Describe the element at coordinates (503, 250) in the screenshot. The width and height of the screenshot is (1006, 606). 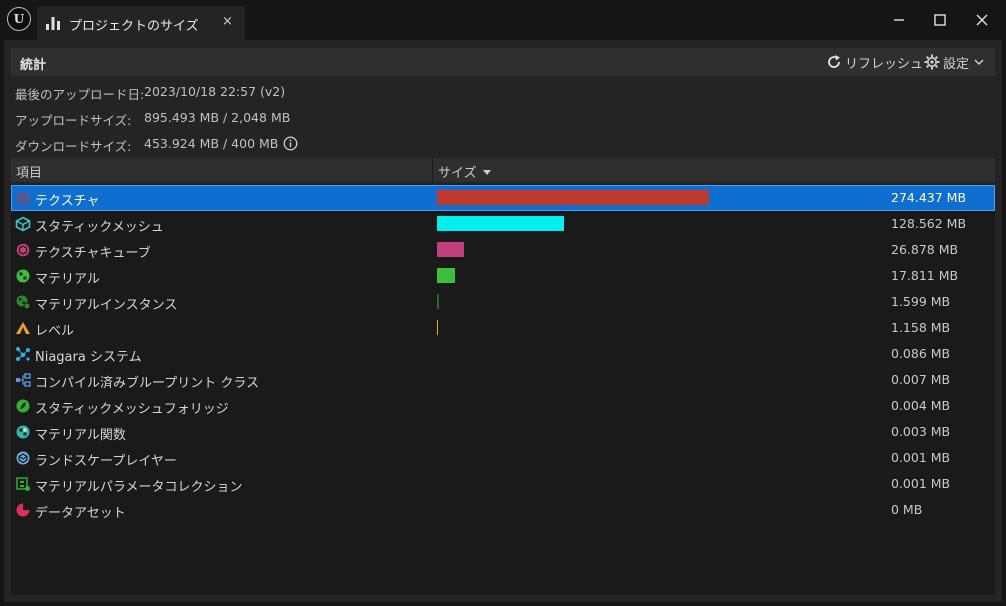
I see `table-row: テクスチャキューブ 26.878 MB` at that location.